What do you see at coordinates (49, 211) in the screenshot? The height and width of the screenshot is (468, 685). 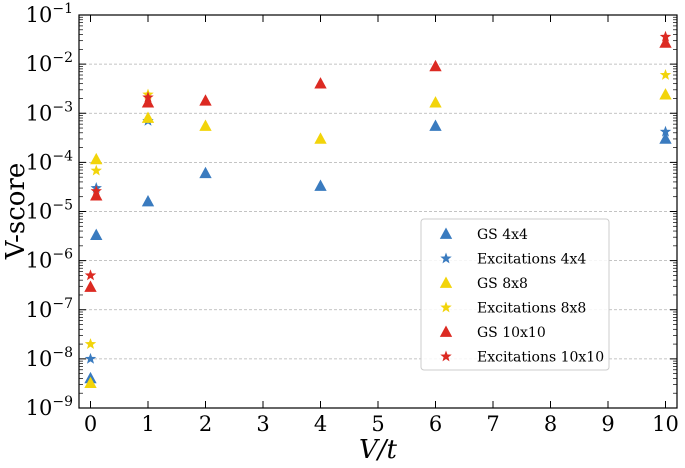 I see `y-tick-label: 10⁻⁵` at bounding box center [49, 211].